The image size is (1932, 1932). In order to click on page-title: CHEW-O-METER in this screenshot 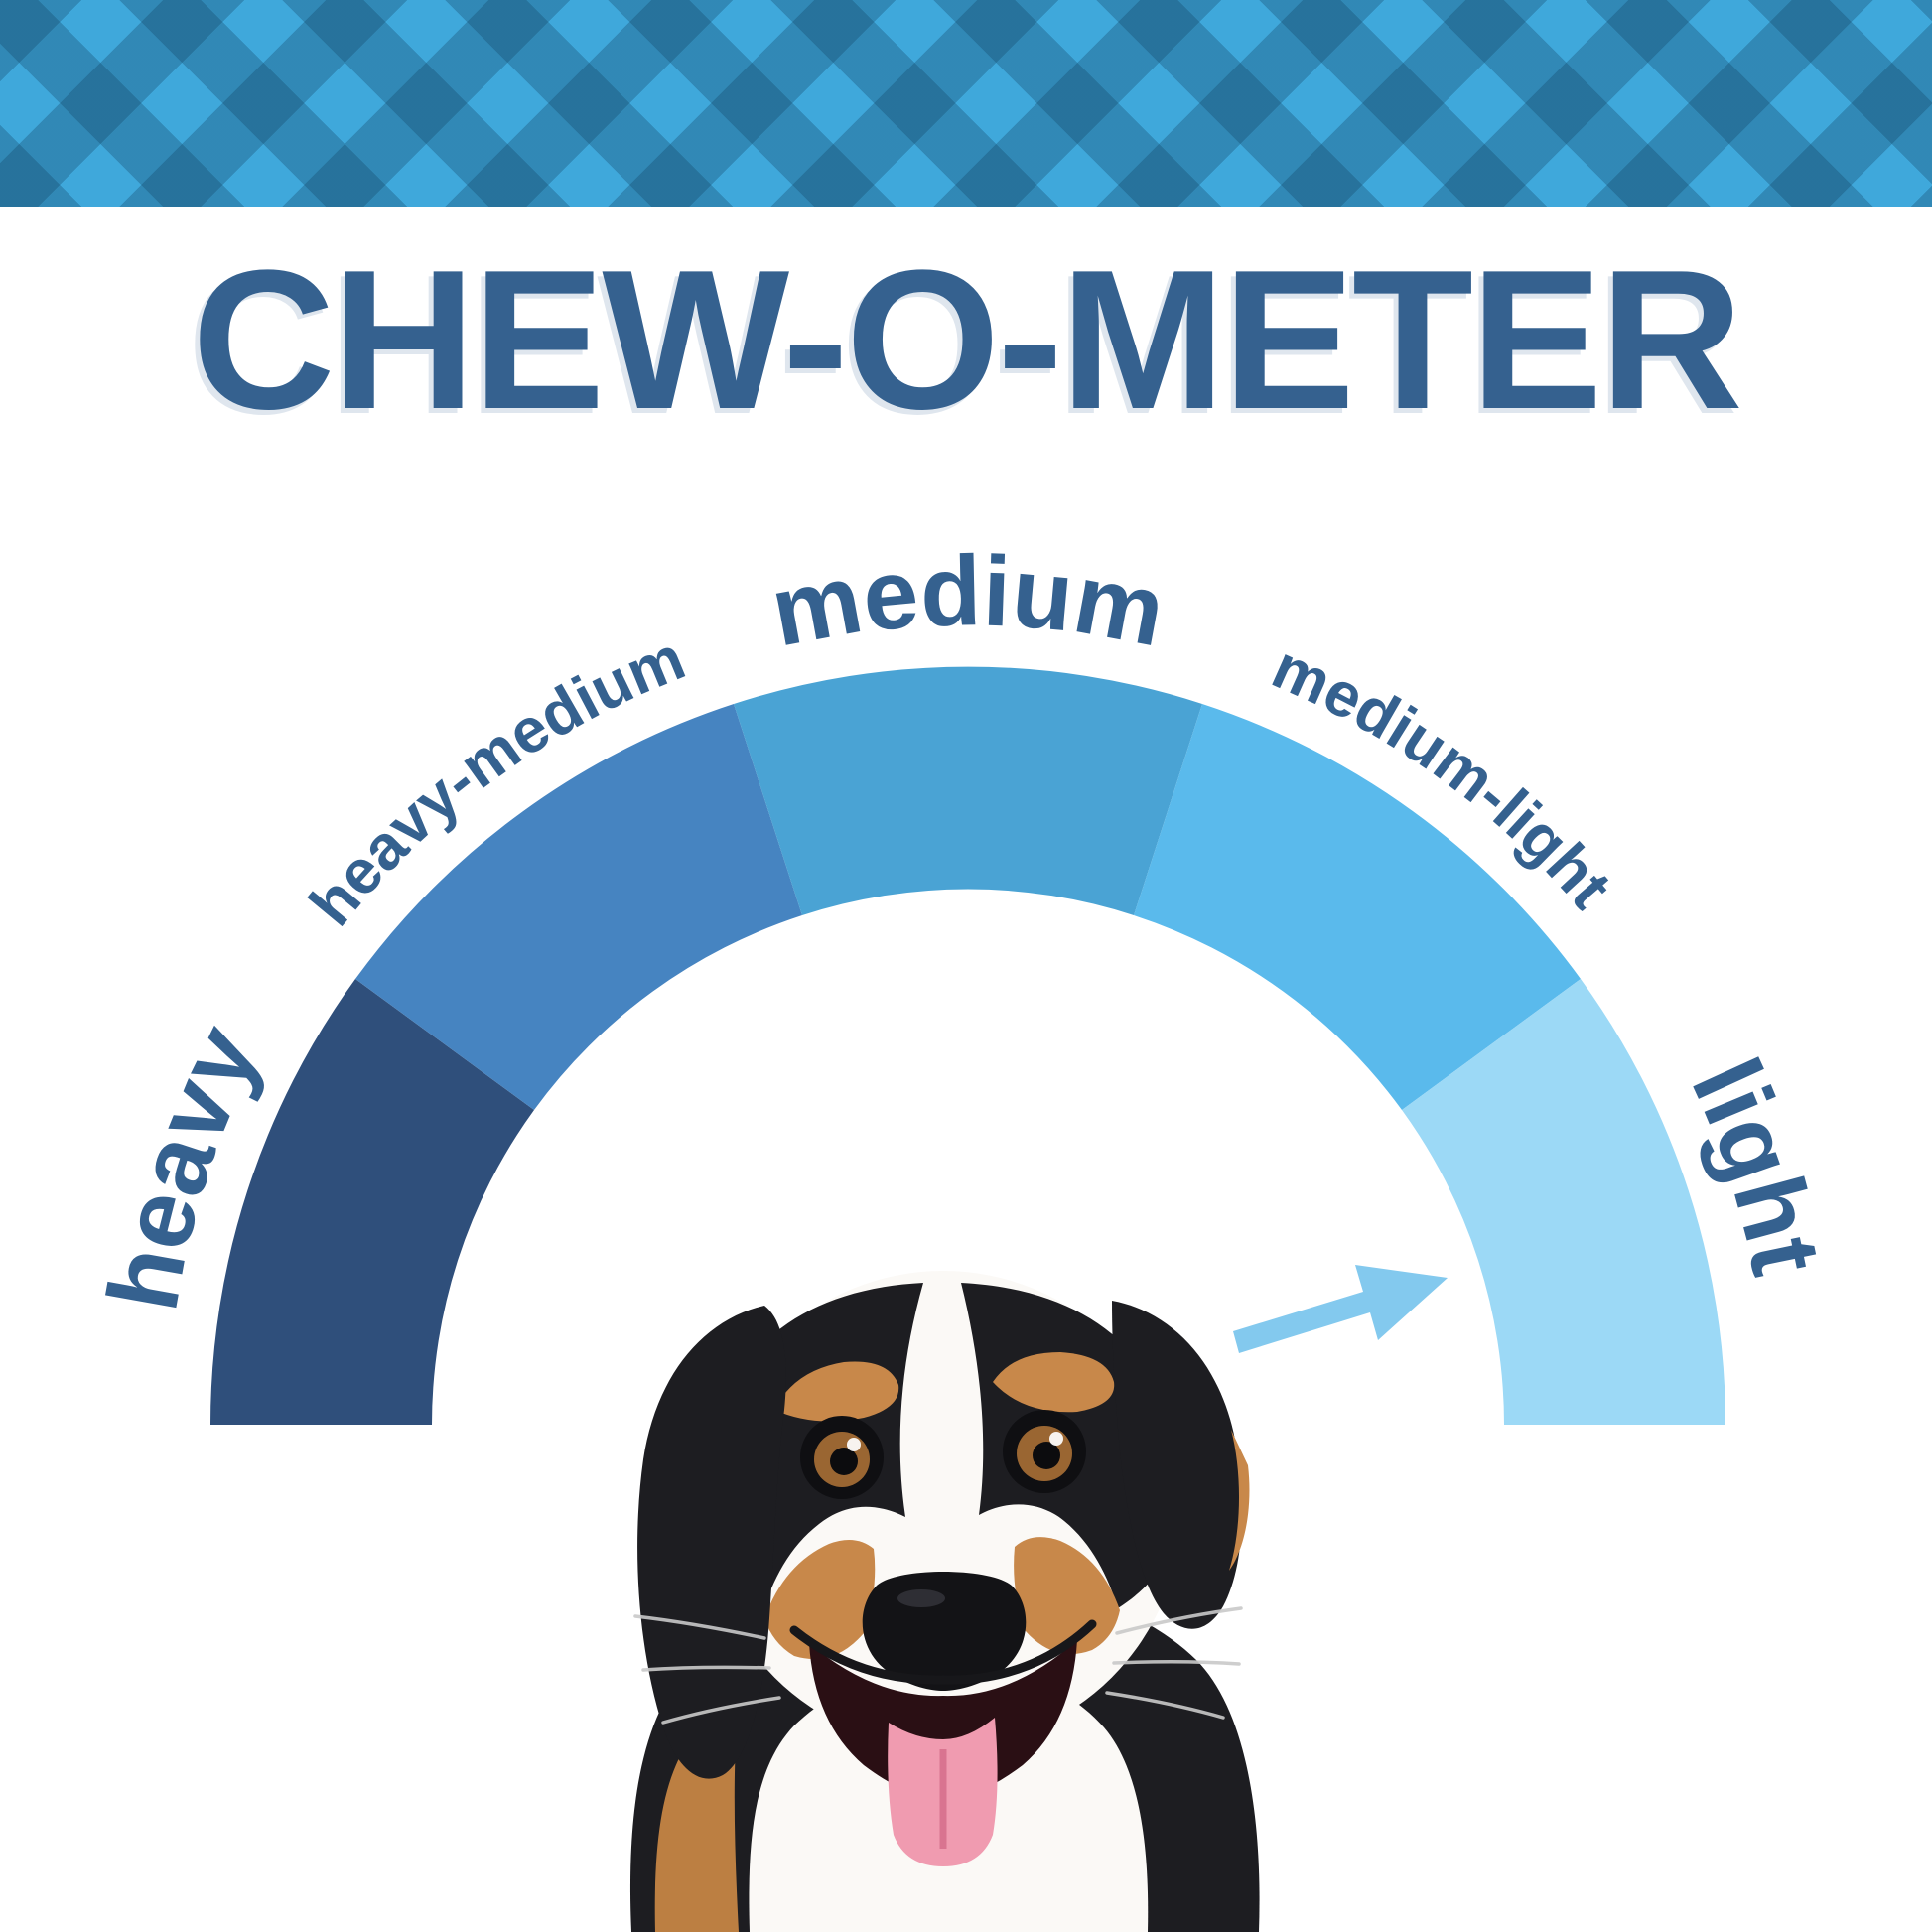, I will do `click(967, 340)`.